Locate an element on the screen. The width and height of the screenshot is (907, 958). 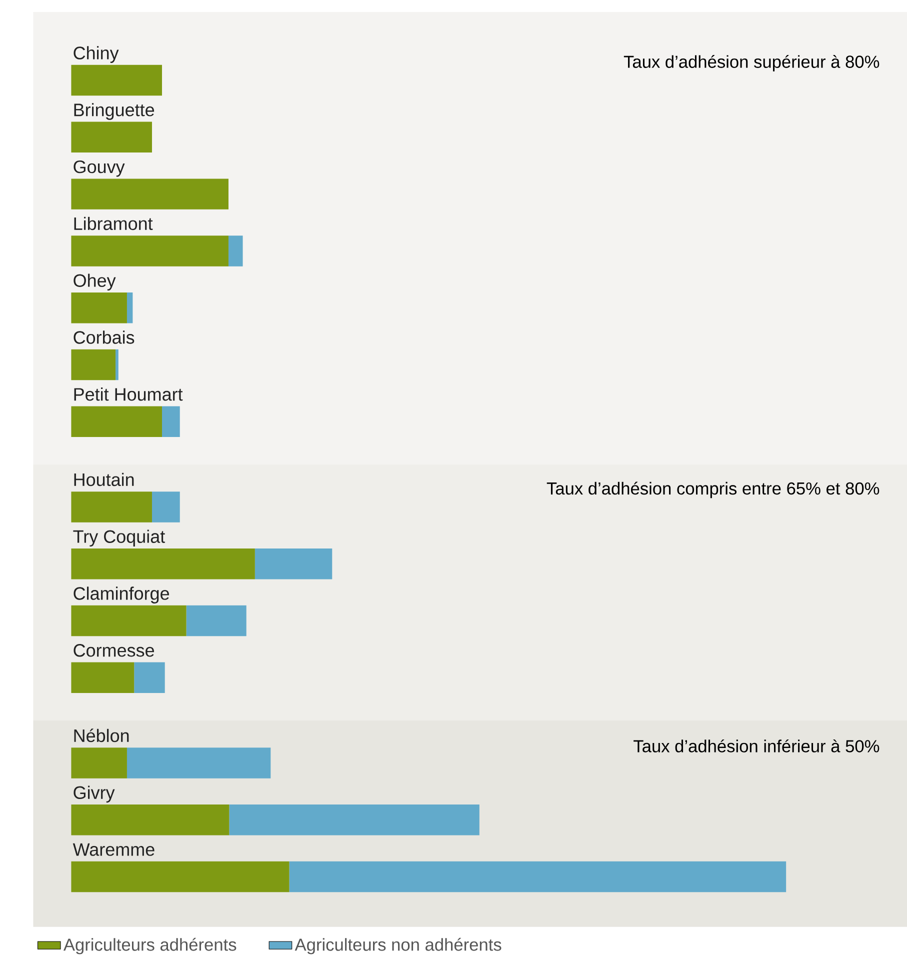
legend-label: Agriculteurs adhérents is located at coordinates (149, 946).